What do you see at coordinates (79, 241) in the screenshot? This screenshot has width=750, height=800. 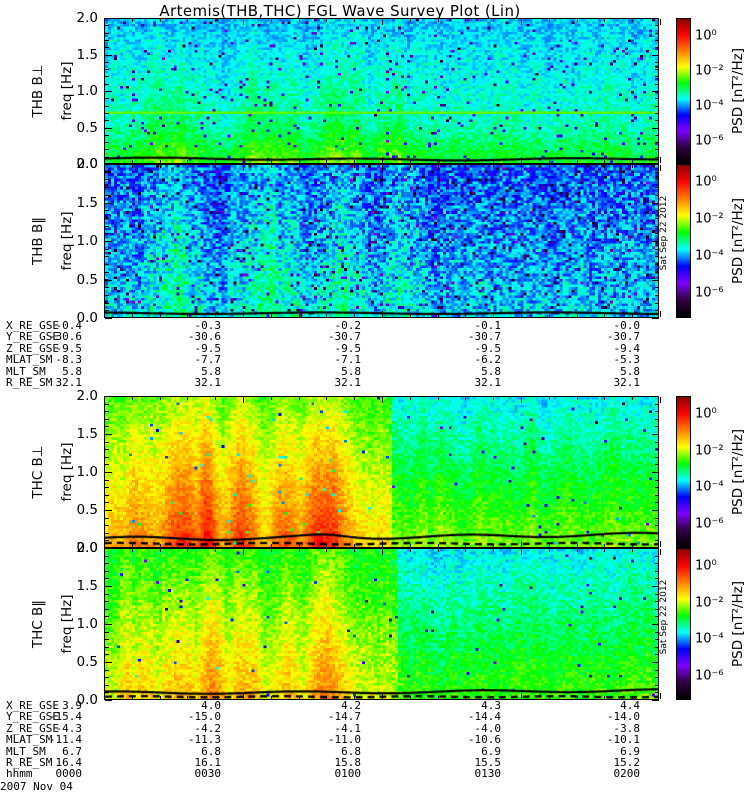 I see `y-axis-ticklabels: 2.0 1.5 1.0 0.5 0.0` at bounding box center [79, 241].